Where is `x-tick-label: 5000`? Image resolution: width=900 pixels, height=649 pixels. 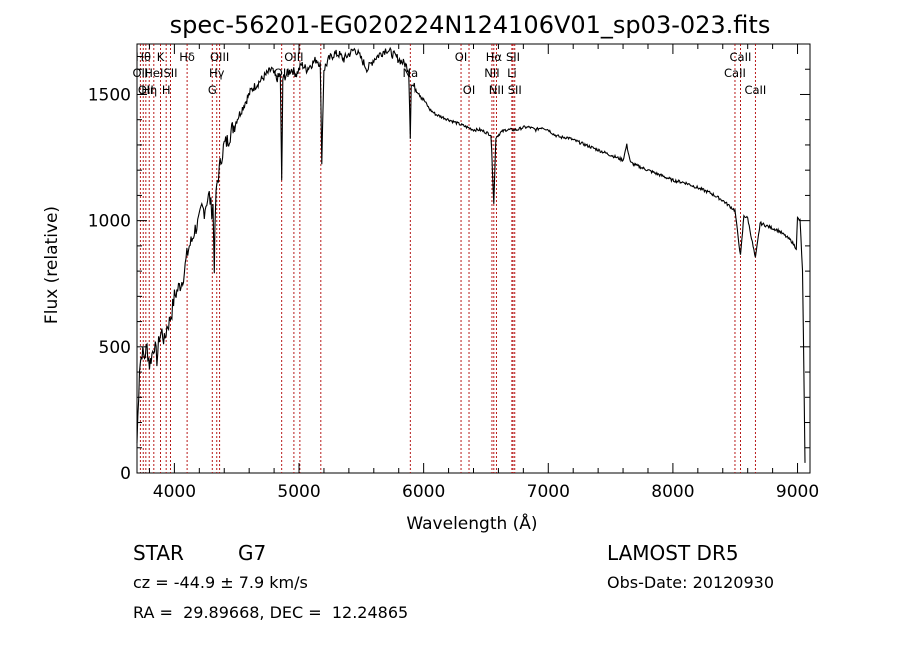
x-tick-label: 5000 is located at coordinates (298, 492).